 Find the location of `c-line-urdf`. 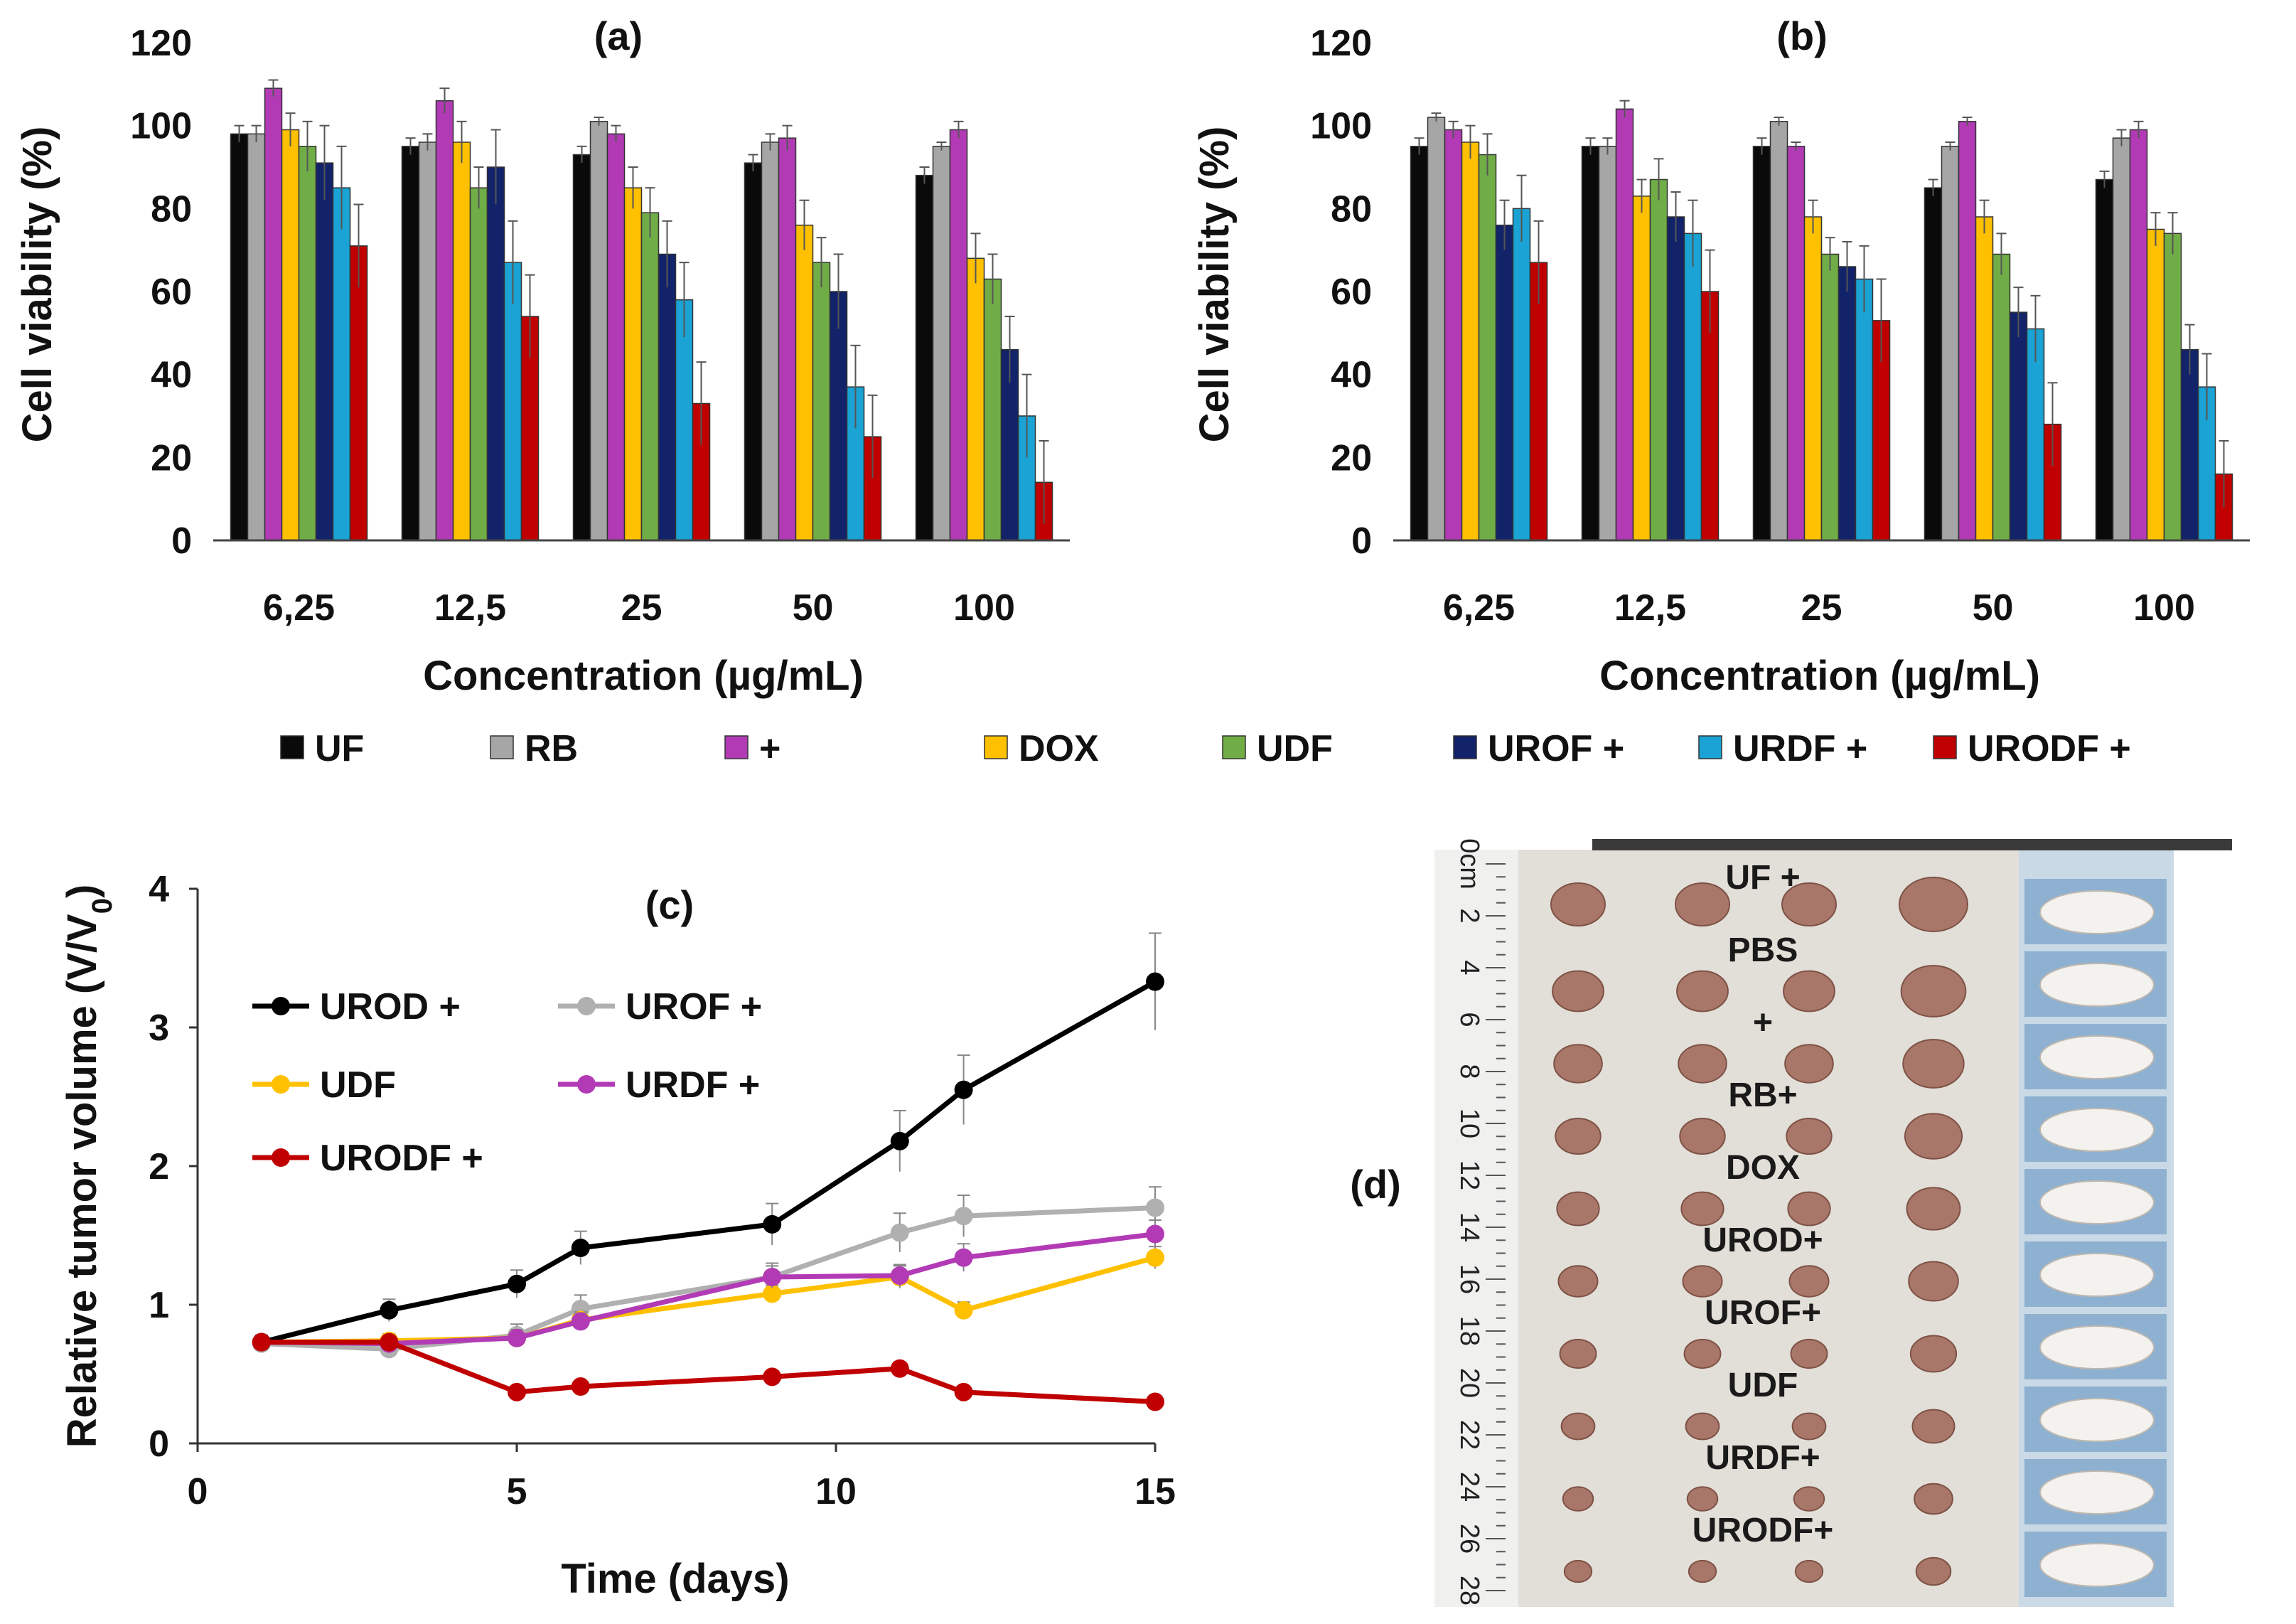

c-line-urdf is located at coordinates (708, 1289).